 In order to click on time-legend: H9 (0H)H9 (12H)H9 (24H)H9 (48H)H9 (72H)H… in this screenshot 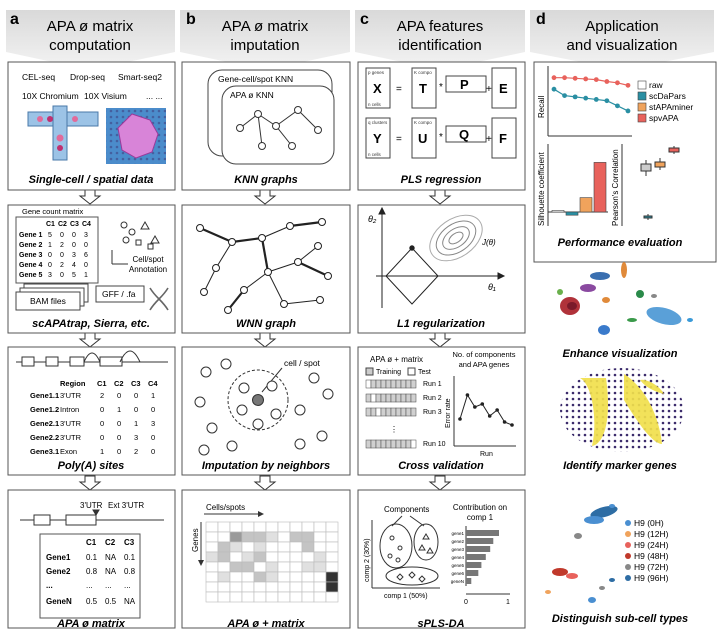, I will do `click(647, 550)`.